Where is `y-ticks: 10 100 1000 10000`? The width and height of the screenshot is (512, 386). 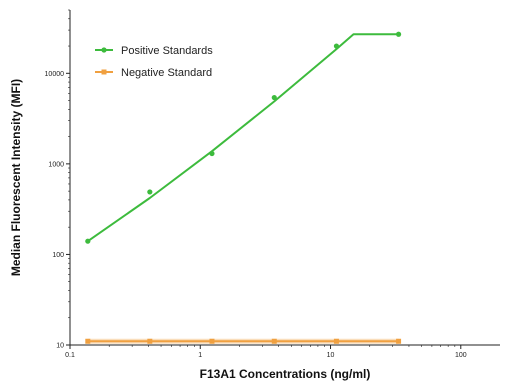
y-ticks: 10 100 1000 10000 is located at coordinates (57, 179).